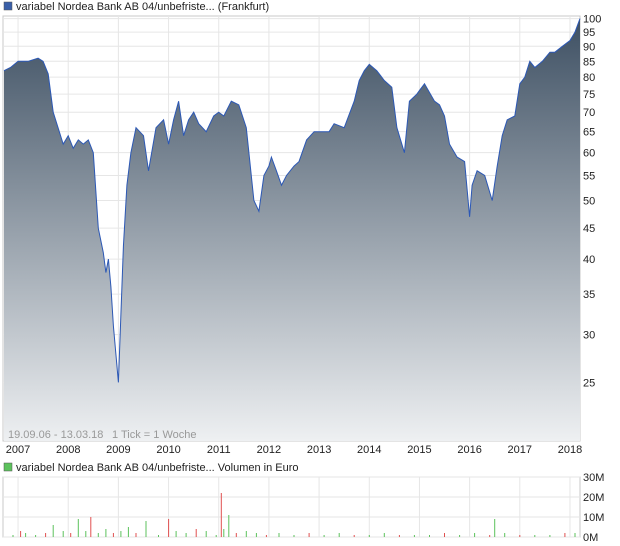 The height and width of the screenshot is (546, 620). Describe the element at coordinates (589, 78) in the screenshot. I see `y-tick-label: 80` at that location.